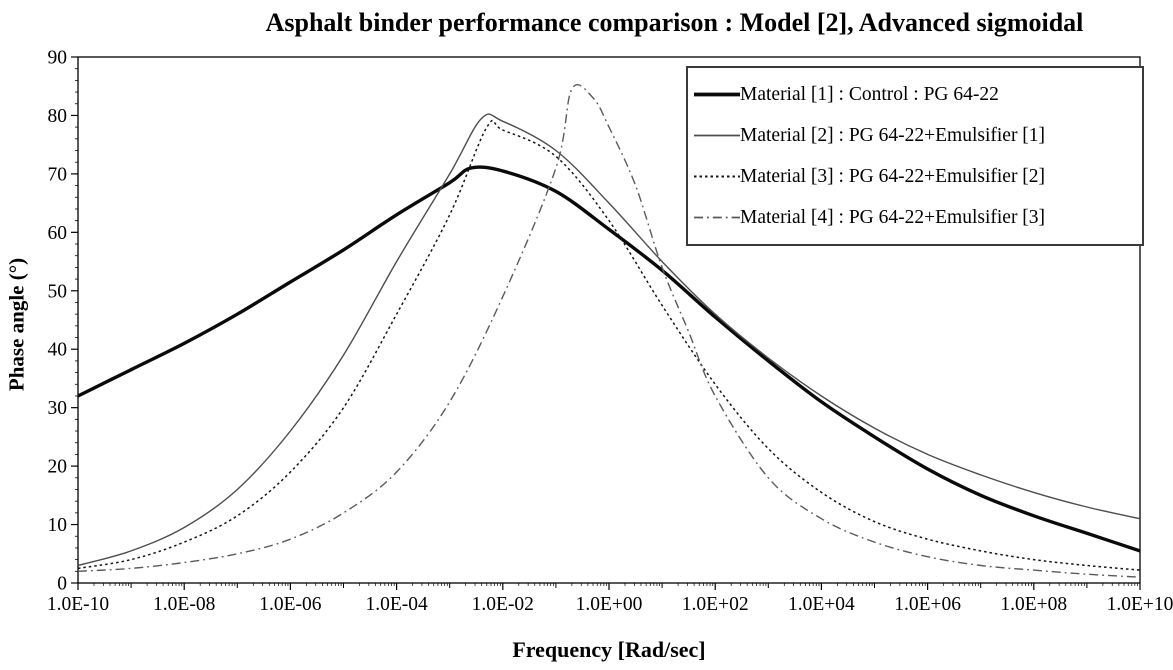 The width and height of the screenshot is (1173, 670). Describe the element at coordinates (1140, 604) in the screenshot. I see `x-tick-label: 1.0E+10` at that location.